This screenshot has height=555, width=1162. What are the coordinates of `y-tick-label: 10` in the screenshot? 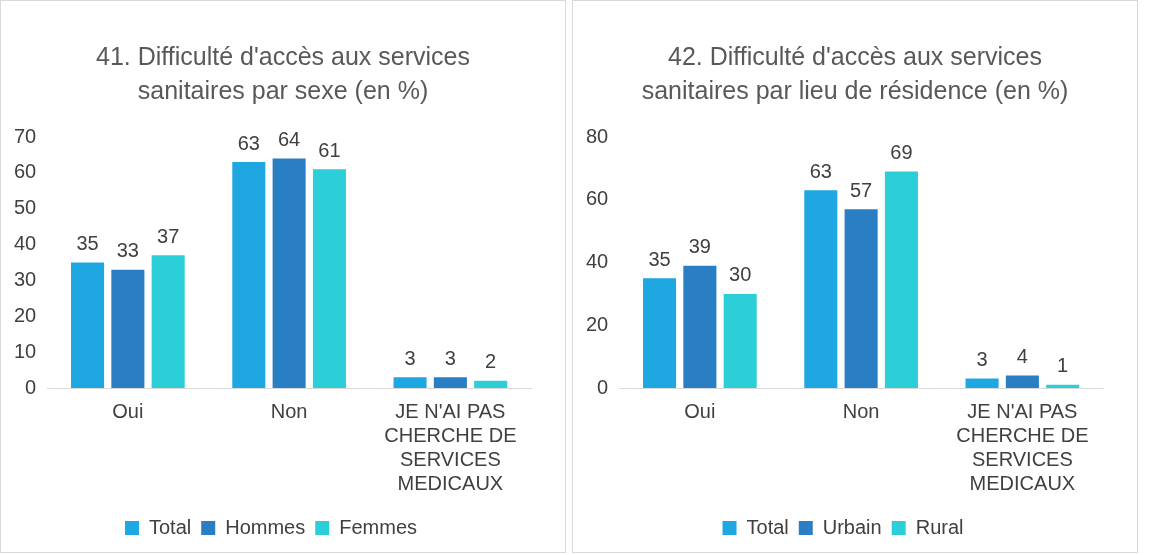 It's located at (25, 350).